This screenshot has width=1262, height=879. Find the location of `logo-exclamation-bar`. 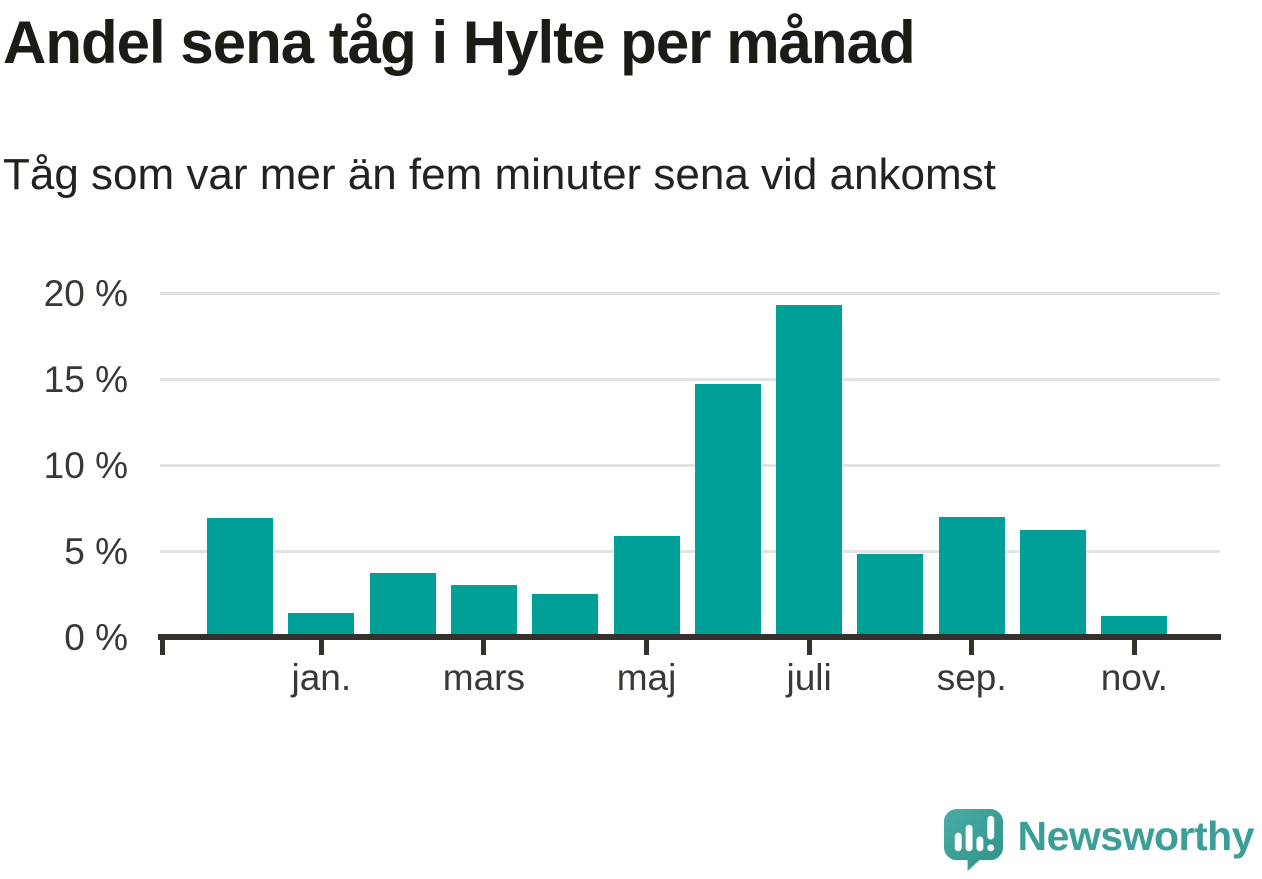

logo-exclamation-bar is located at coordinates (990, 827).